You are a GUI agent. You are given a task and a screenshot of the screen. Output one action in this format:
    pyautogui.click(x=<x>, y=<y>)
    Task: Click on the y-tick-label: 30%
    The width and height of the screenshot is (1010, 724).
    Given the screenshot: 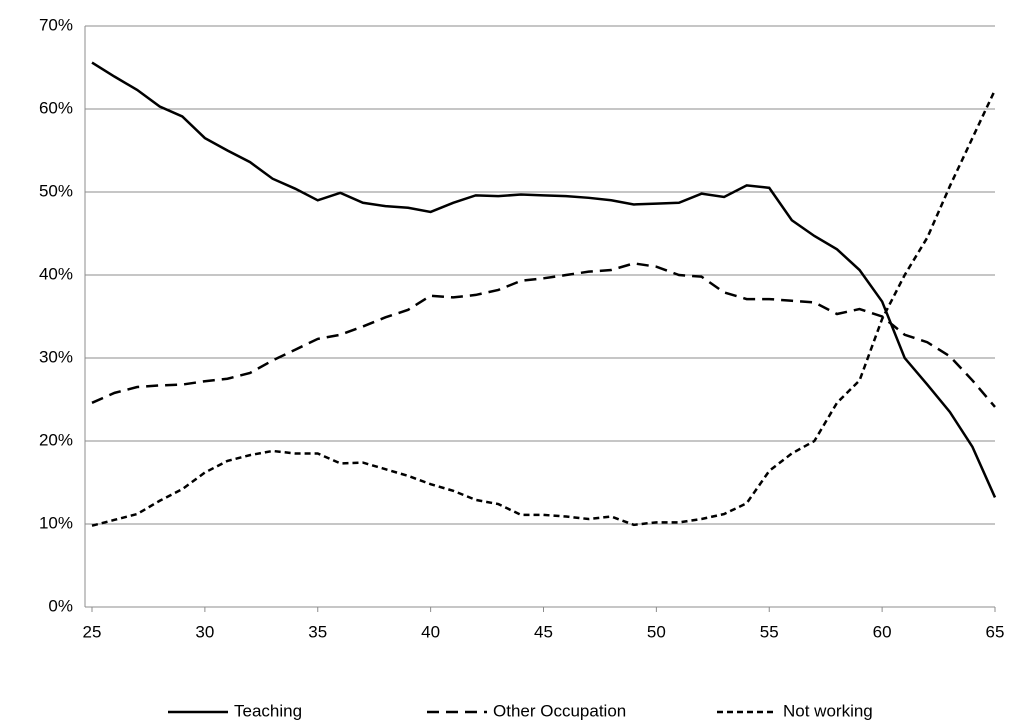 What is the action you would take?
    pyautogui.click(x=56, y=356)
    